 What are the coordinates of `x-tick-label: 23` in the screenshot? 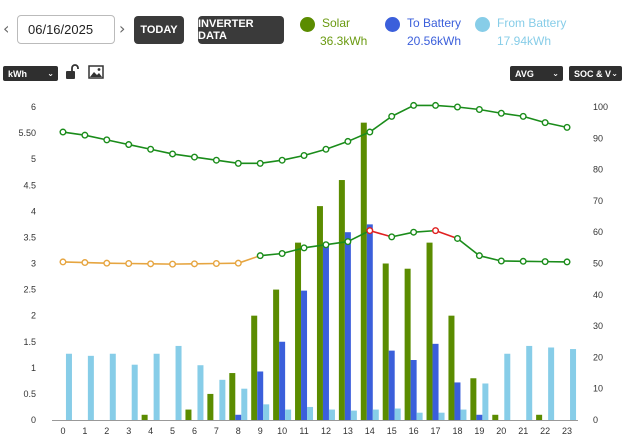 It's located at (567, 431).